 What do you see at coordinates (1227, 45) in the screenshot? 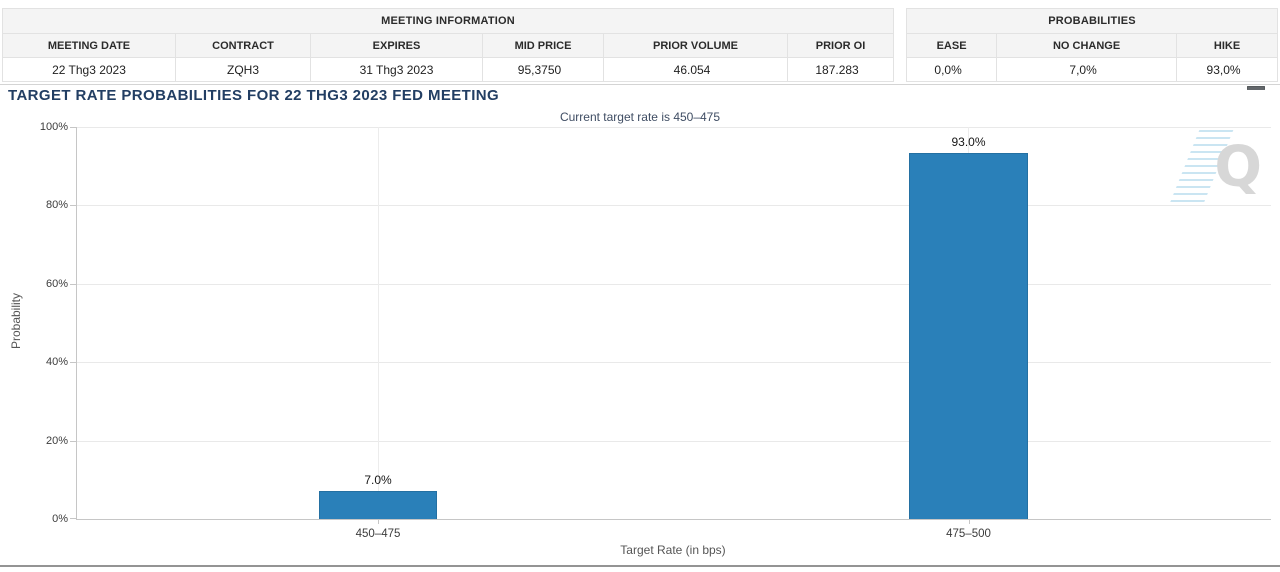
I see `column-header-hike: HIKE` at bounding box center [1227, 45].